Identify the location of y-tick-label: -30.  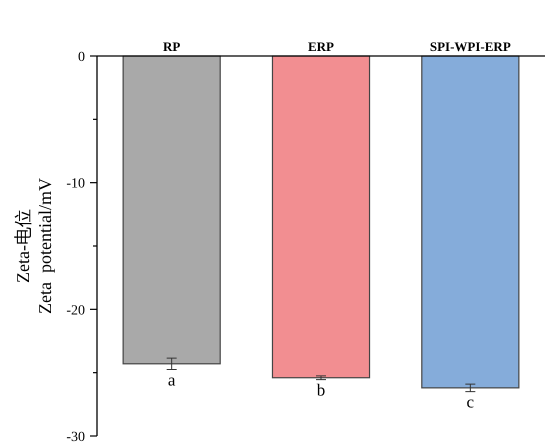
(75, 437).